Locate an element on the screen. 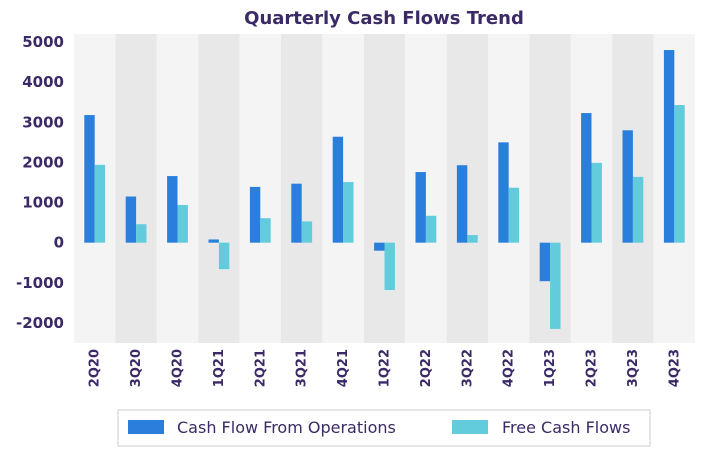 This screenshot has height=455, width=703. bar-operations-1q21 is located at coordinates (213, 241).